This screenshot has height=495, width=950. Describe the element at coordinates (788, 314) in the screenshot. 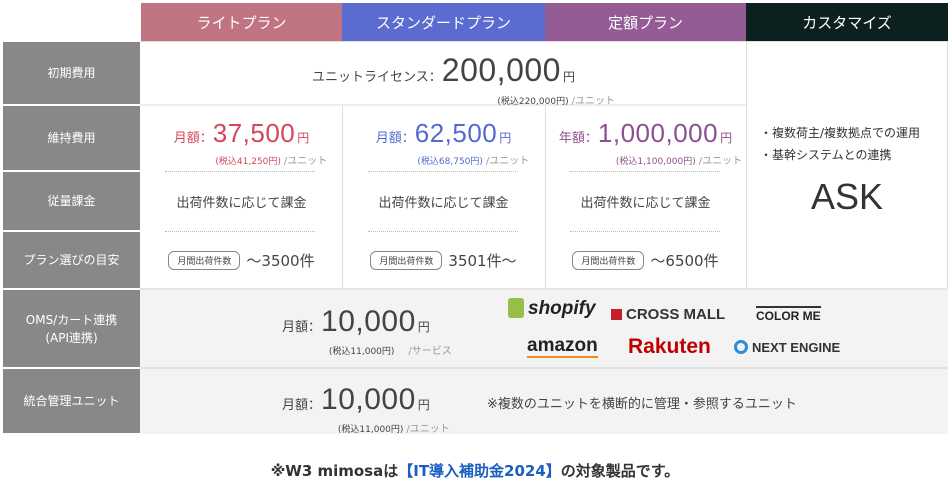

I see `colorme-logo: COLOR ME` at that location.